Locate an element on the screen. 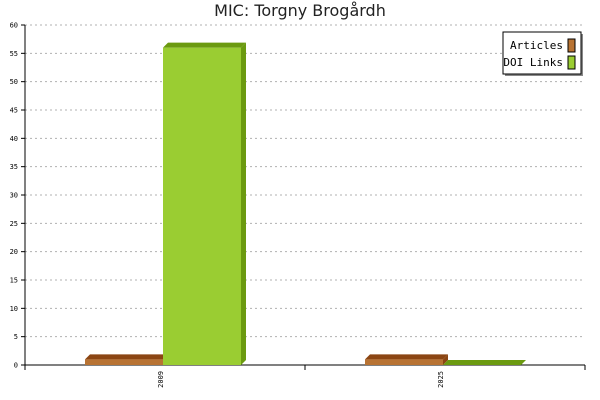 The height and width of the screenshot is (400, 600). bar-side-articles-2025 is located at coordinates (445, 359).